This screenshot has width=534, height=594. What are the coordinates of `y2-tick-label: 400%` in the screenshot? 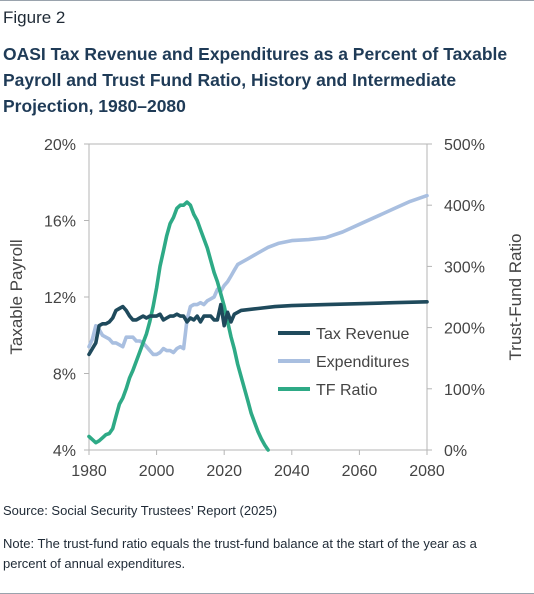 It's located at (464, 206).